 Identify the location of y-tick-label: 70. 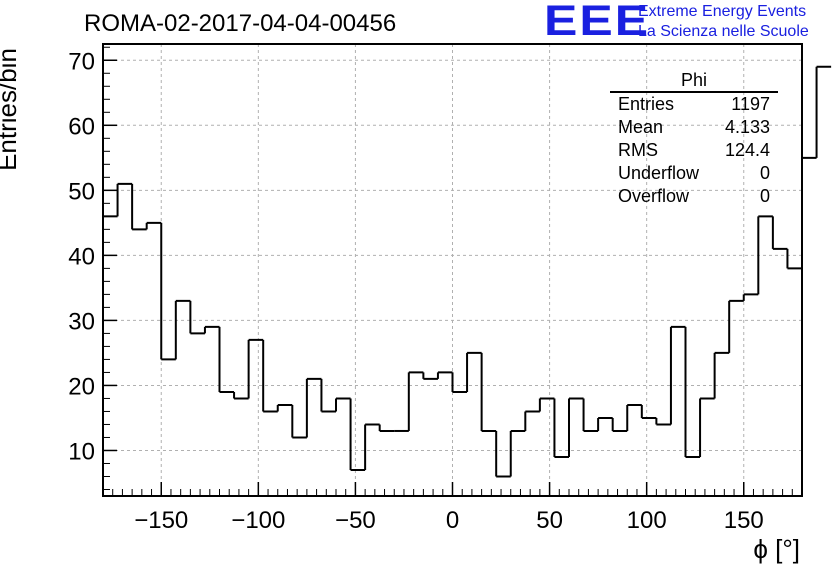
(81, 61).